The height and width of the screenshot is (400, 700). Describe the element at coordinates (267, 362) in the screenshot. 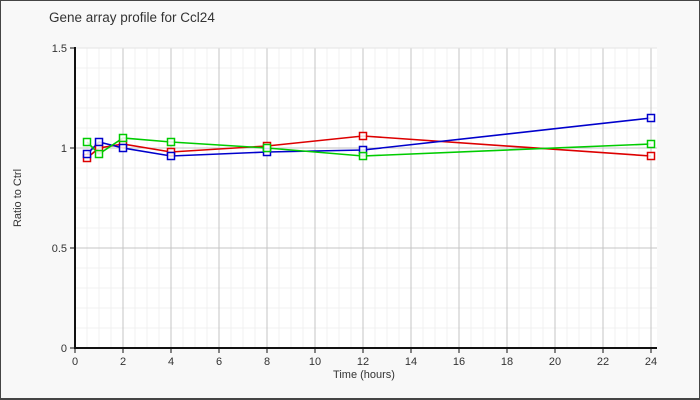

I see `x-tick-label: 8` at that location.